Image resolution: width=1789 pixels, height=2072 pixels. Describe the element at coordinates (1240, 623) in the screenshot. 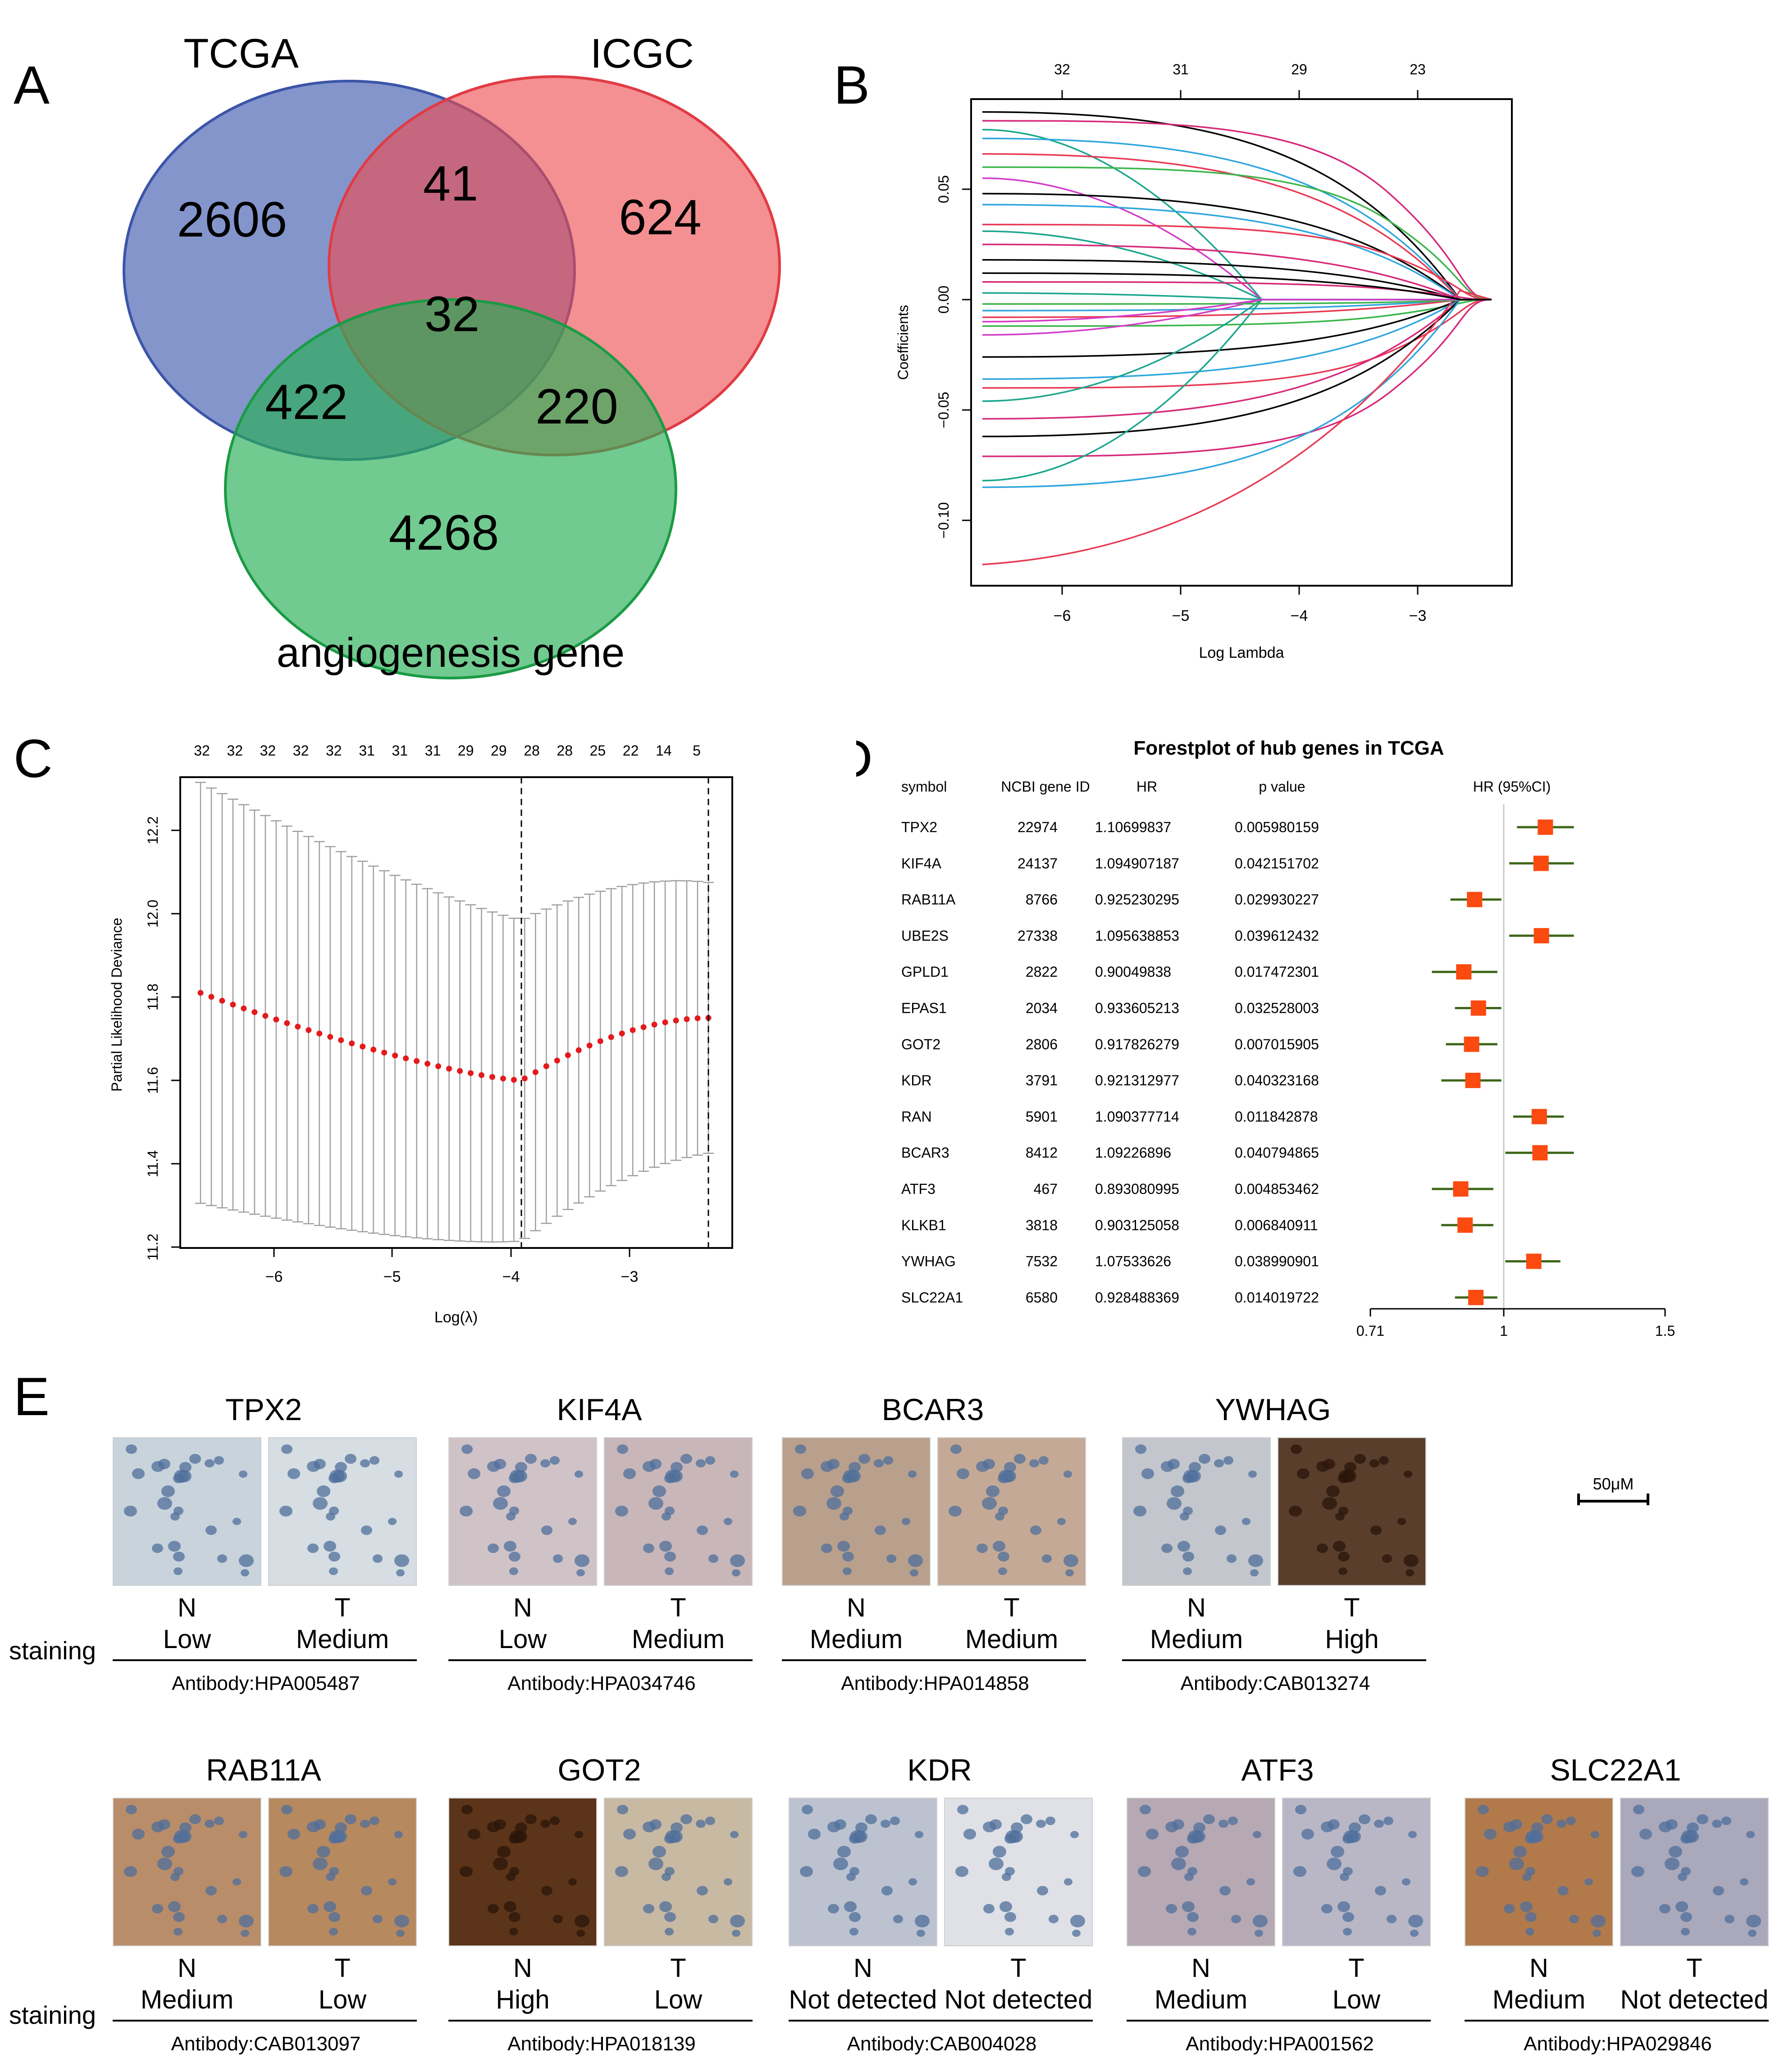

I see `lasso-x-axis: −6 −5 −4 −3 Log Lambda` at that location.